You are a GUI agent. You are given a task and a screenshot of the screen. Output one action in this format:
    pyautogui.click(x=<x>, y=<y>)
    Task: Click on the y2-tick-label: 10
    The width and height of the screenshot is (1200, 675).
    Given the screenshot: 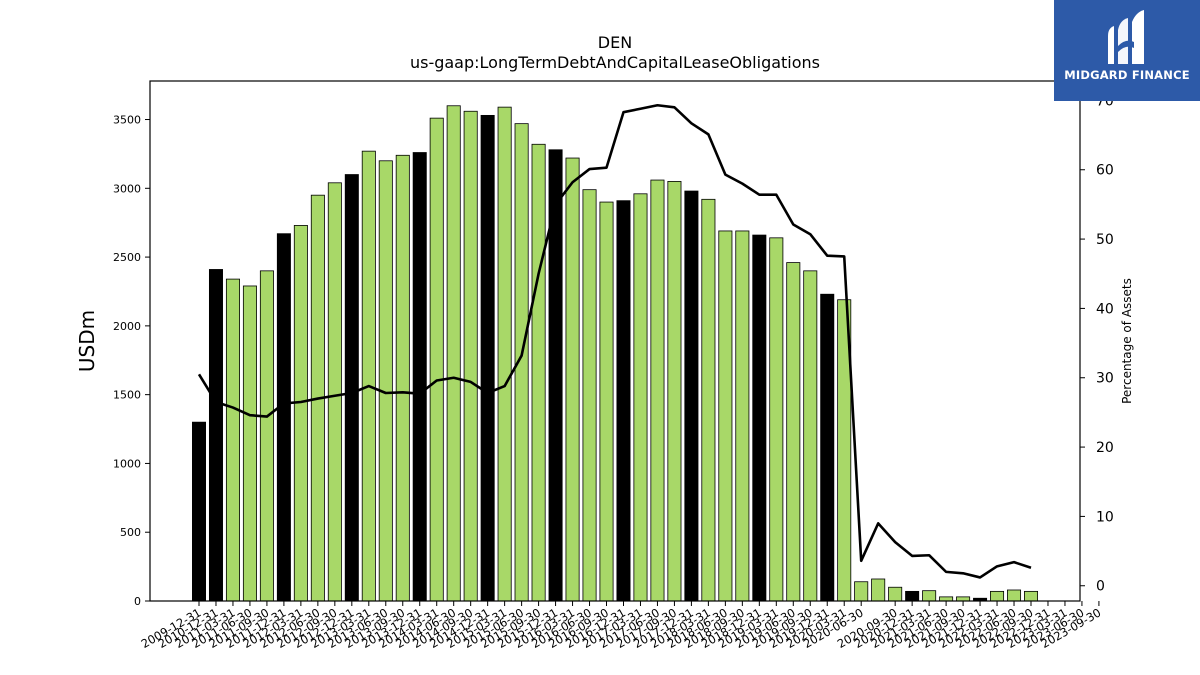 What is the action you would take?
    pyautogui.click(x=1105, y=517)
    